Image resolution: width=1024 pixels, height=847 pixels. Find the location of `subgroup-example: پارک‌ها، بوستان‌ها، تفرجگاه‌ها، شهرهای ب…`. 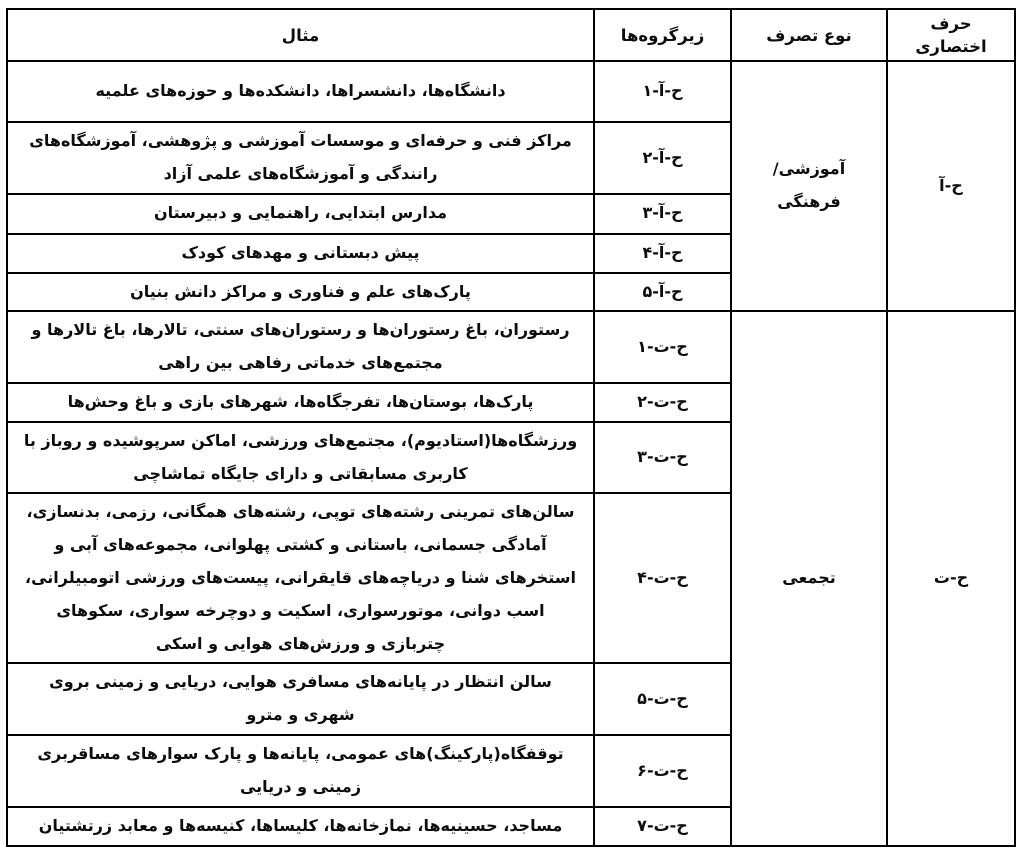

subgroup-example: پارک‌ها، بوستان‌ها، تفرجگاه‌ها، شهرهای ب… is located at coordinates (300, 402).